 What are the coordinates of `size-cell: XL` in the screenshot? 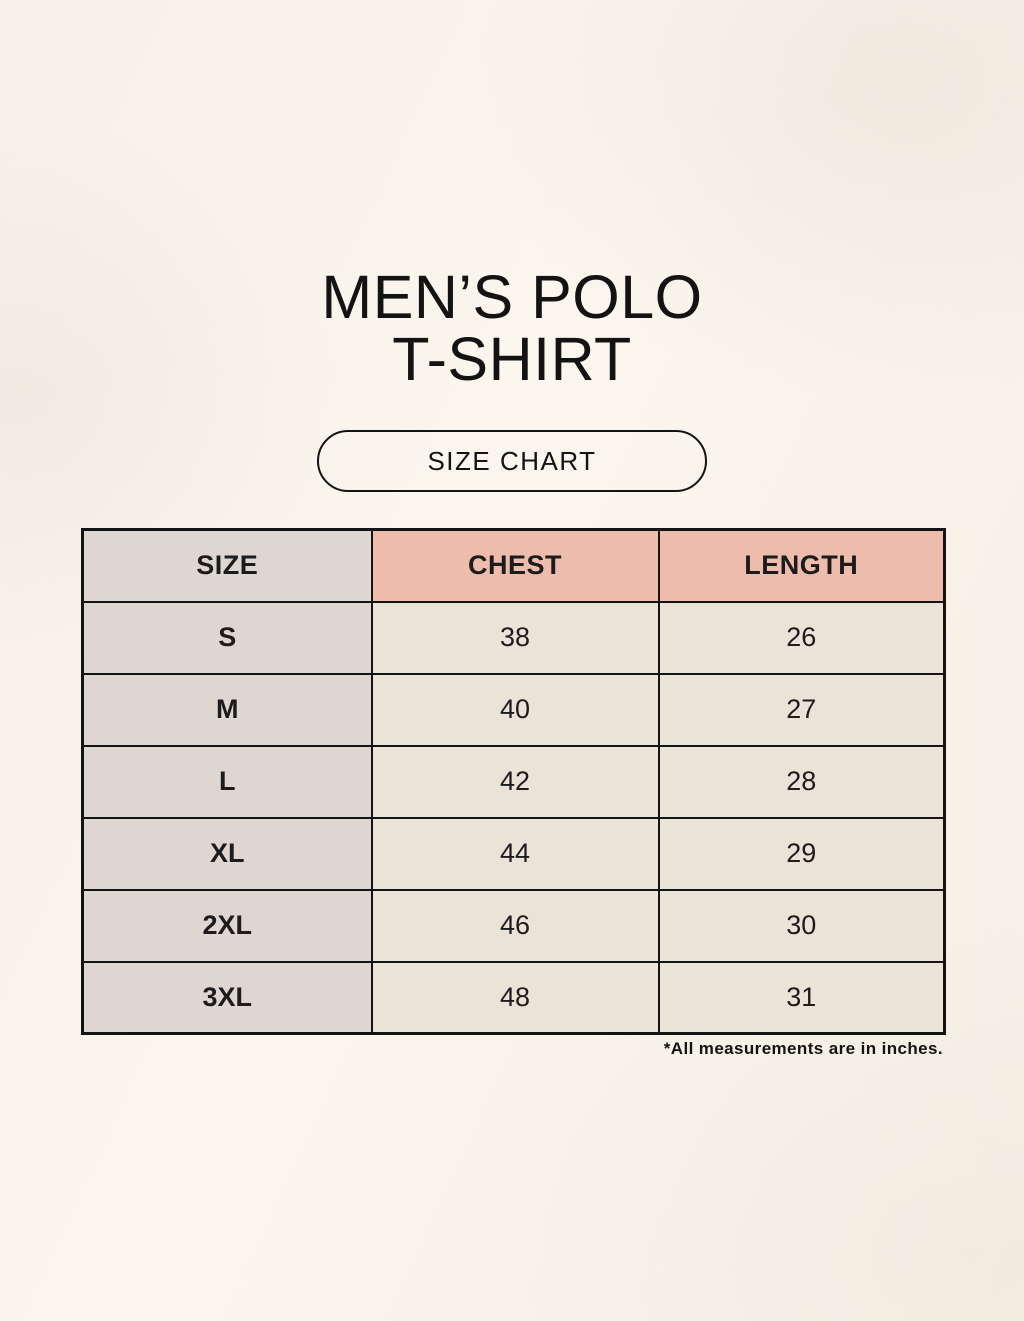 It's located at (227, 853).